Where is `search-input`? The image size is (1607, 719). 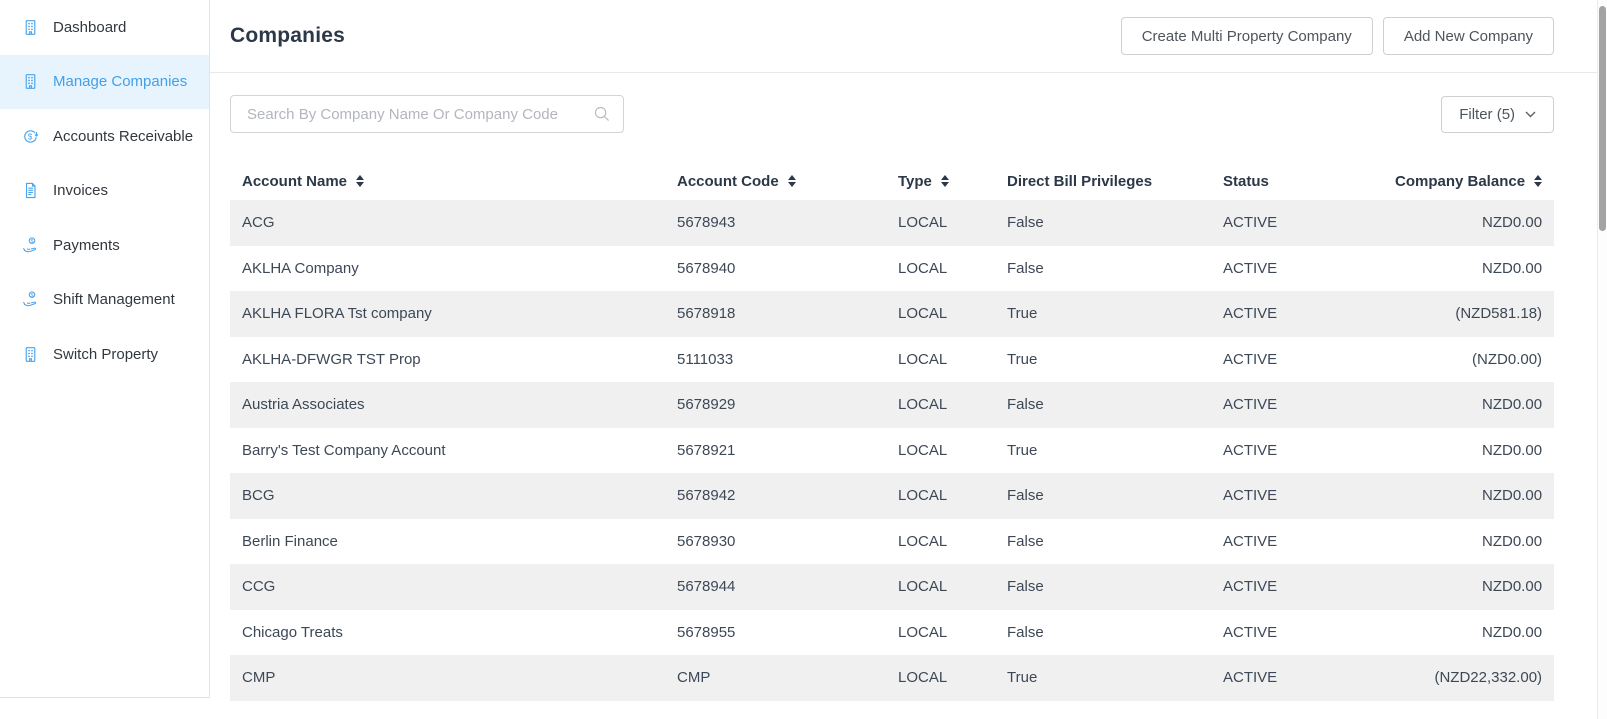
search-input is located at coordinates (419, 114).